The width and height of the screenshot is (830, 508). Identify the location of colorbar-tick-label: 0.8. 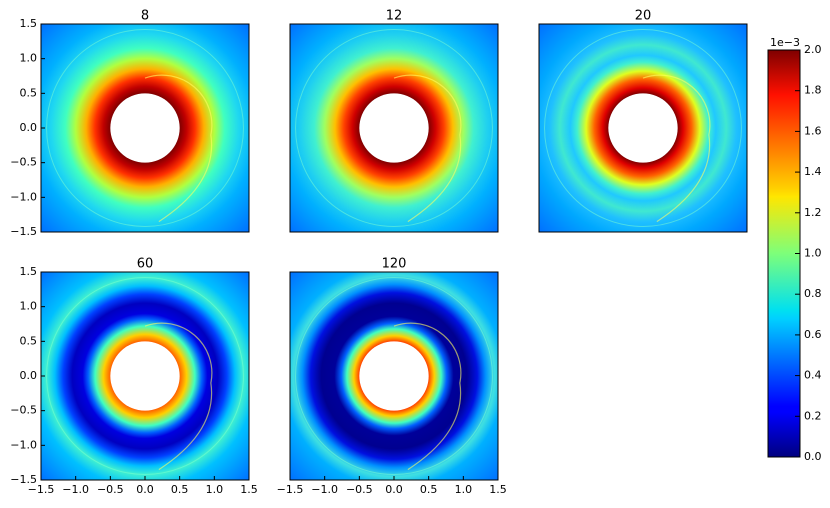
(813, 293).